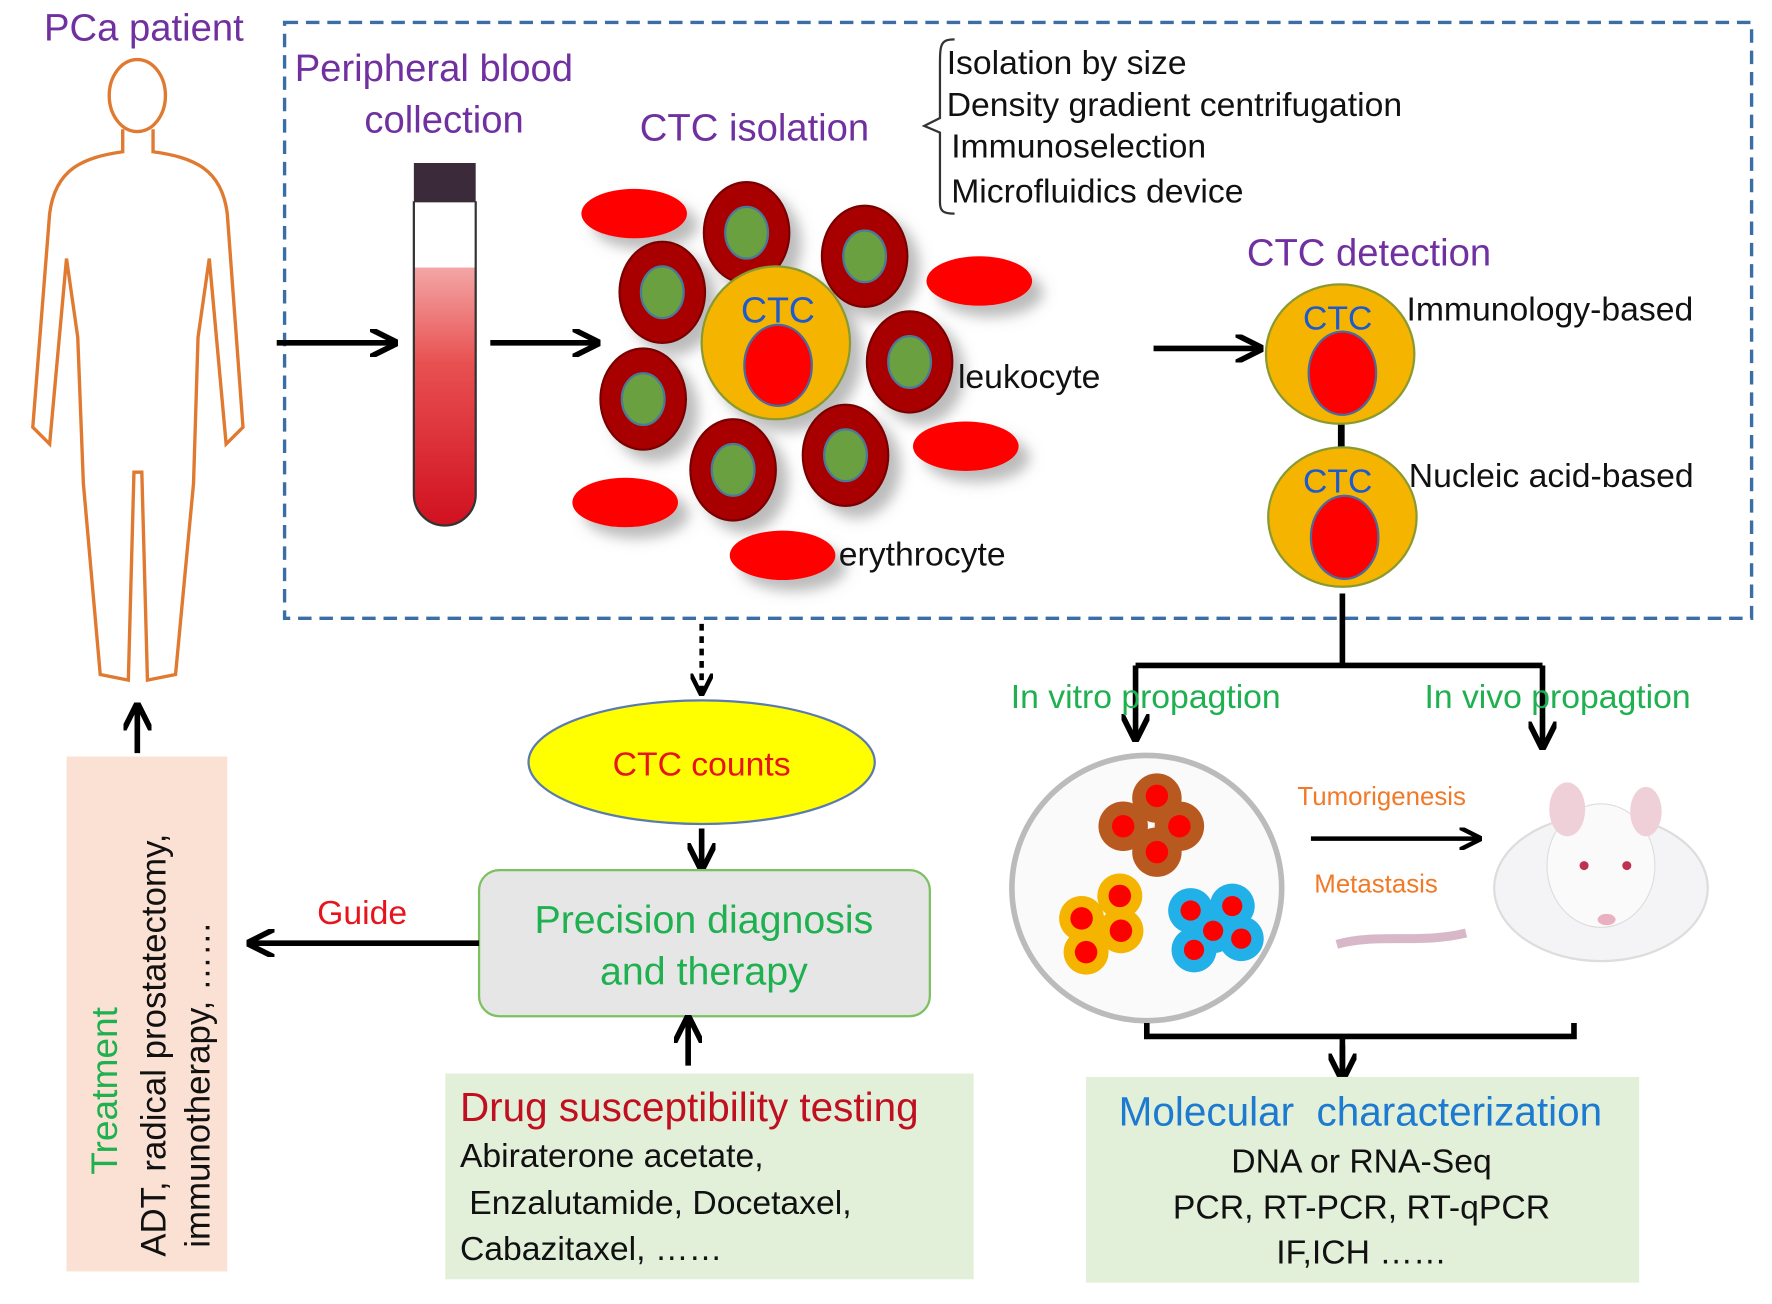 The image size is (1772, 1304). What do you see at coordinates (144, 27) in the screenshot?
I see `patient-label: PCa patient` at bounding box center [144, 27].